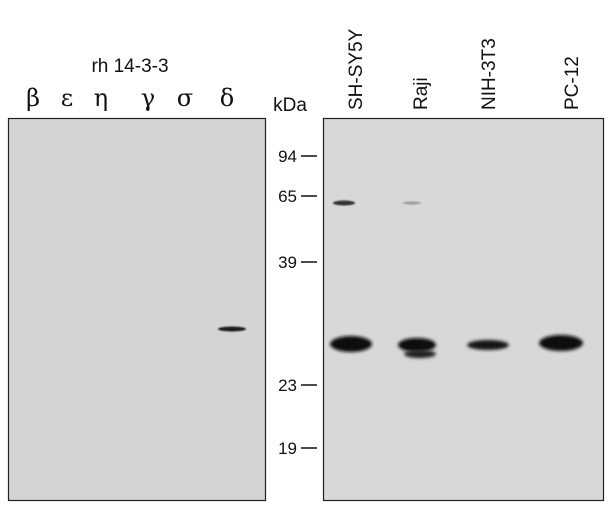 The image size is (611, 508). I want to click on marker-label: 94, so click(287, 156).